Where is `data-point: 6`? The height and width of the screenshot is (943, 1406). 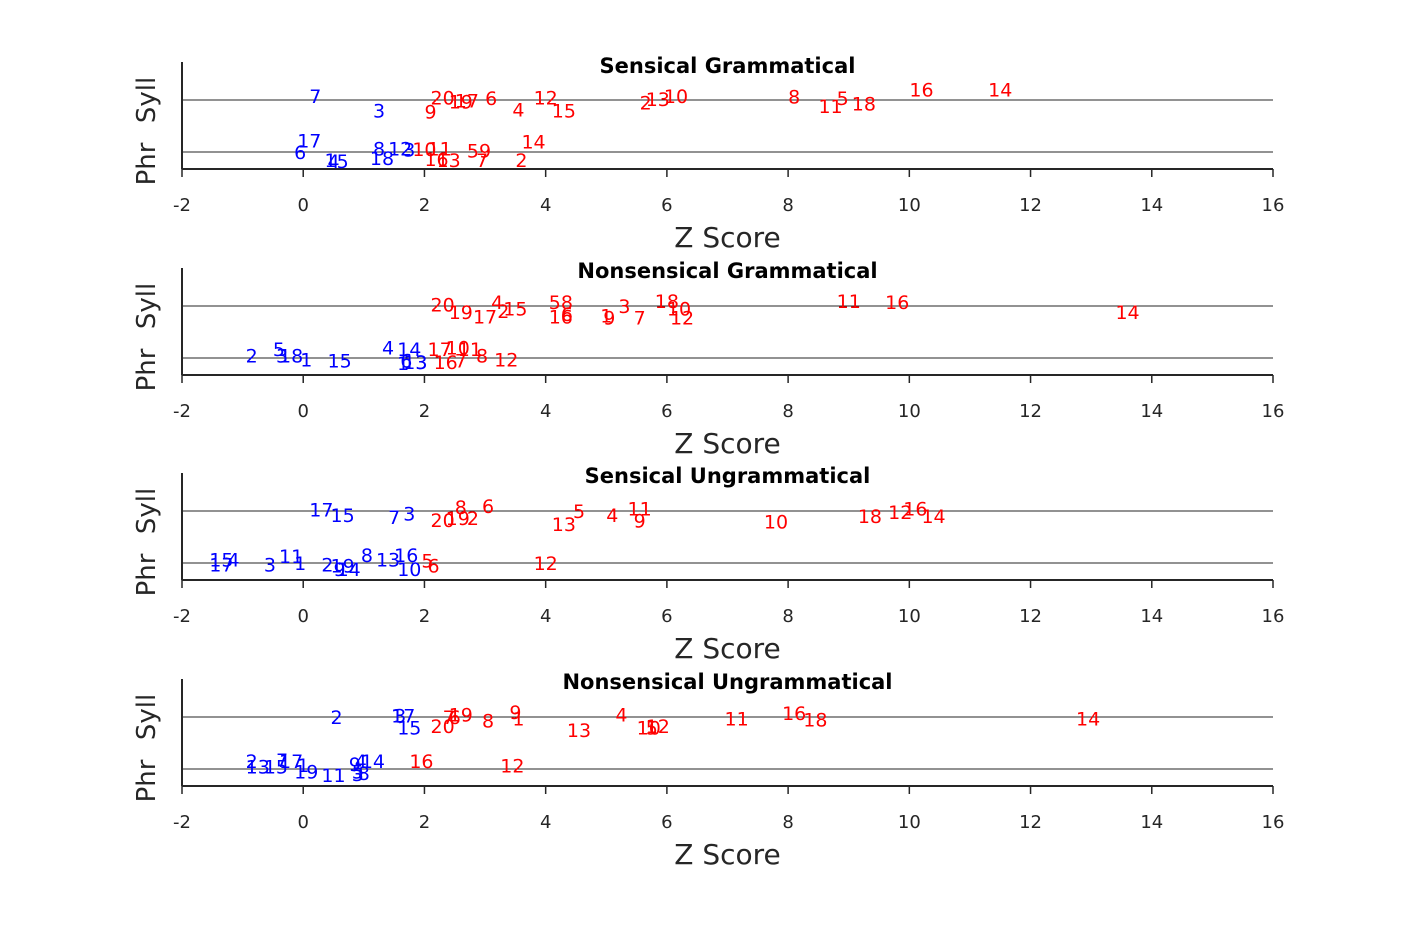
data-point: 6 is located at coordinates (433, 567).